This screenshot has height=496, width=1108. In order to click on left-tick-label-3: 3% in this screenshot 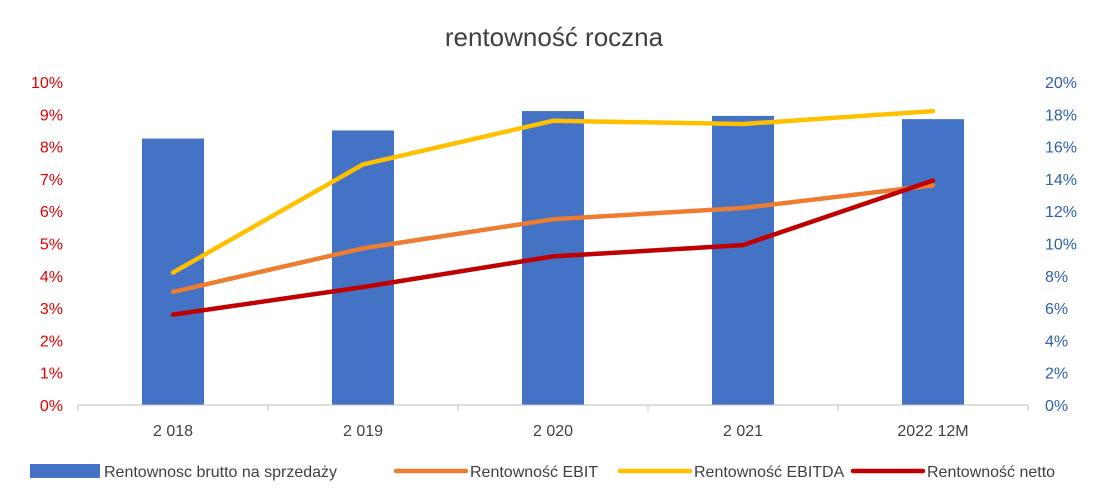, I will do `click(51, 309)`.